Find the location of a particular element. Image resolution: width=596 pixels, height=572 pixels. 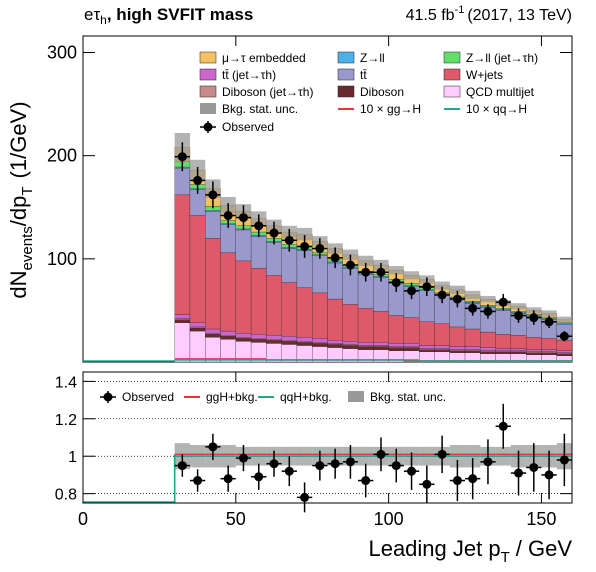

xlabel-sub: T is located at coordinates (505, 557).